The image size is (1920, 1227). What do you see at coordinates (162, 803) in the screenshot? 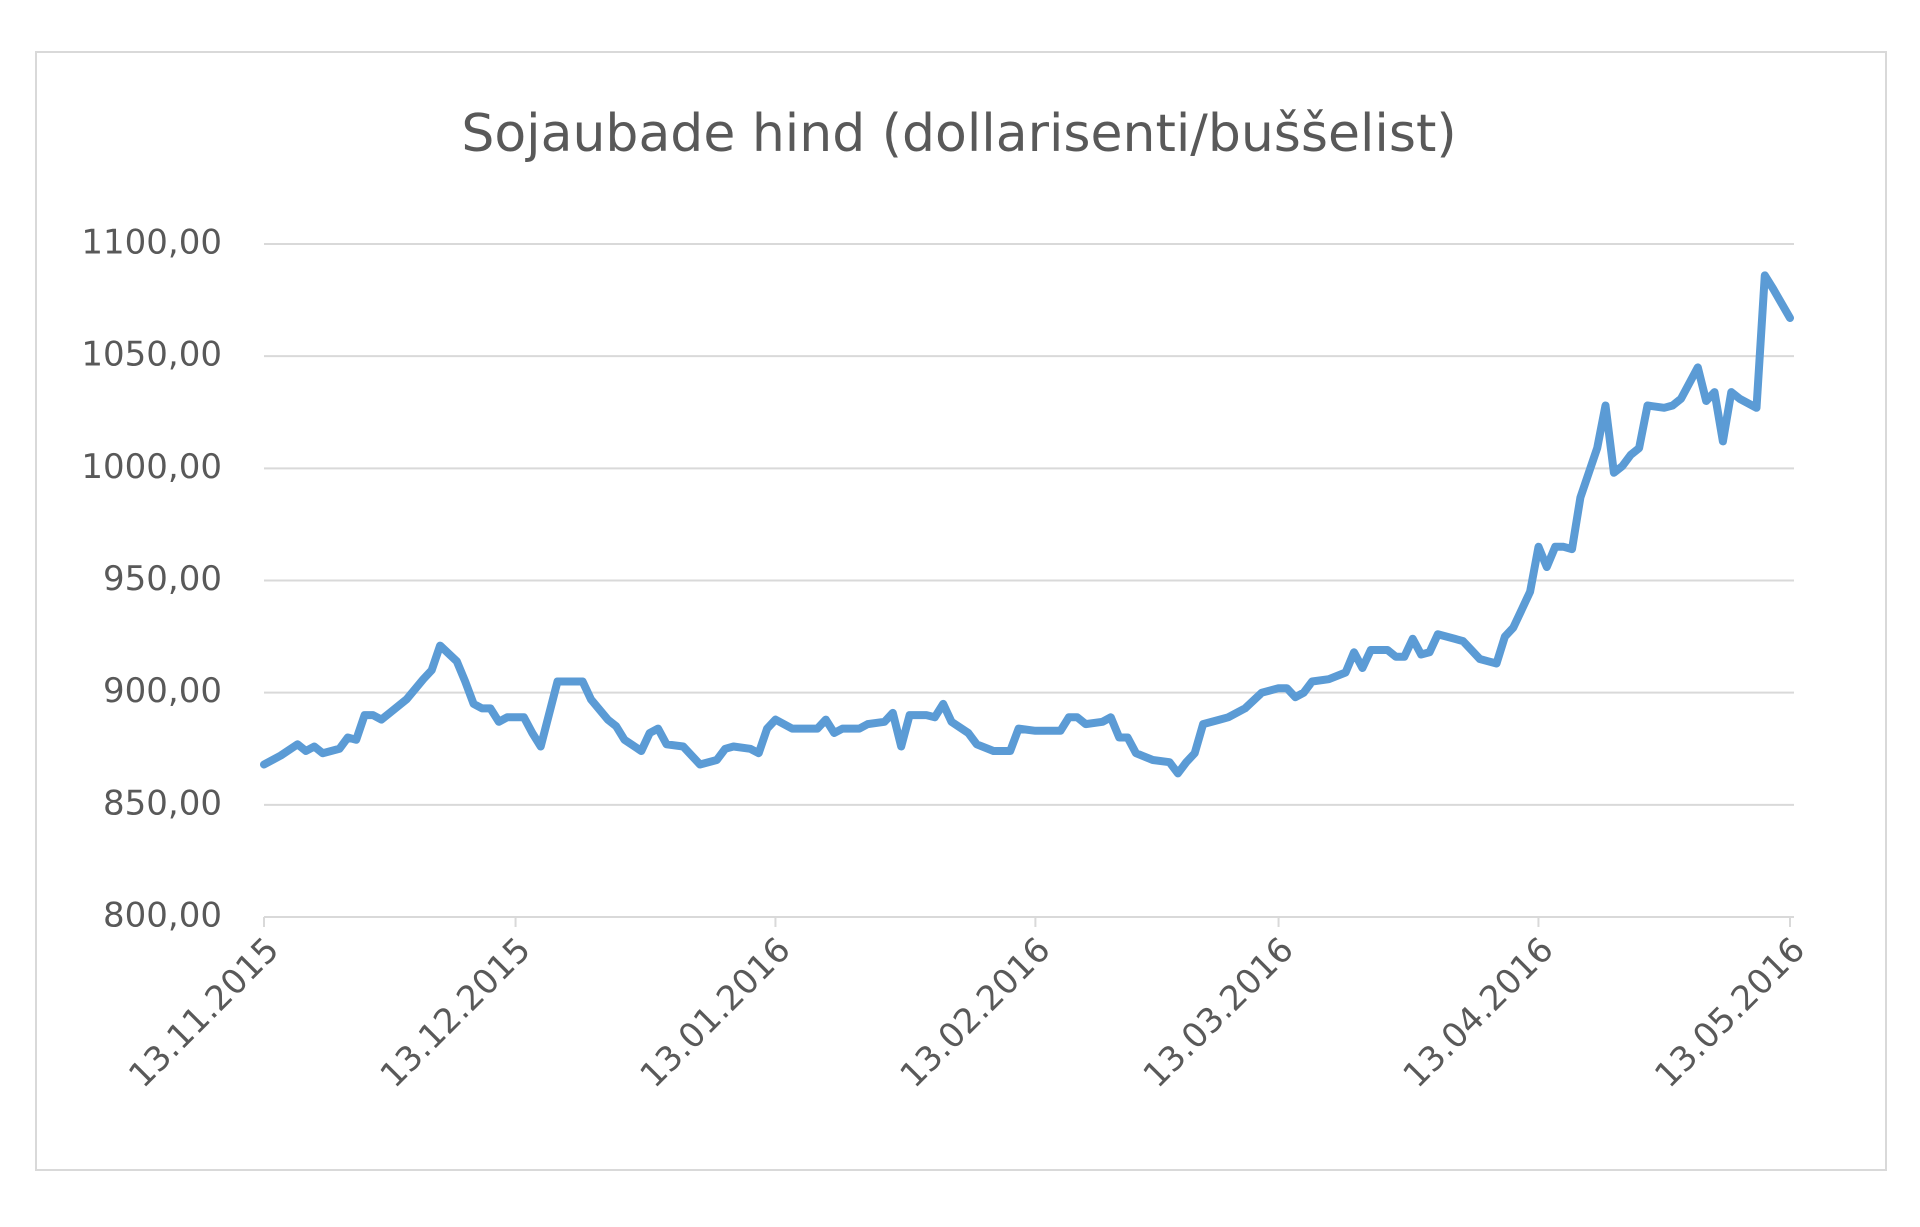
I see `y-tick-label: 850,00` at bounding box center [162, 803].